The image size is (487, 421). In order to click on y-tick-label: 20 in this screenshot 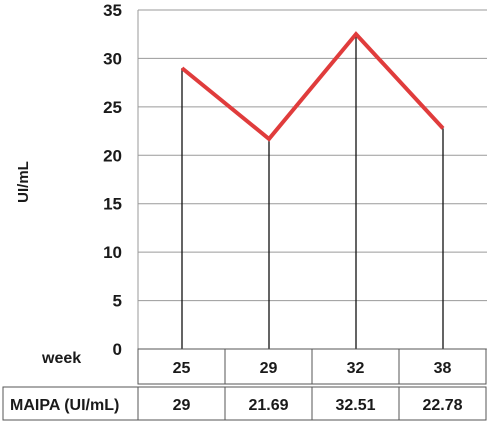, I will do `click(112, 155)`.